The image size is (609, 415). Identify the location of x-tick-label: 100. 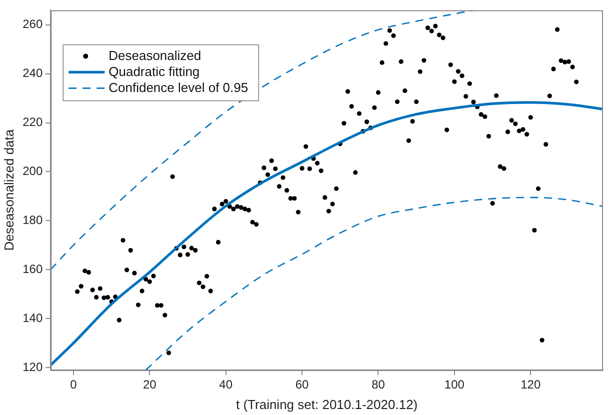
(454, 385).